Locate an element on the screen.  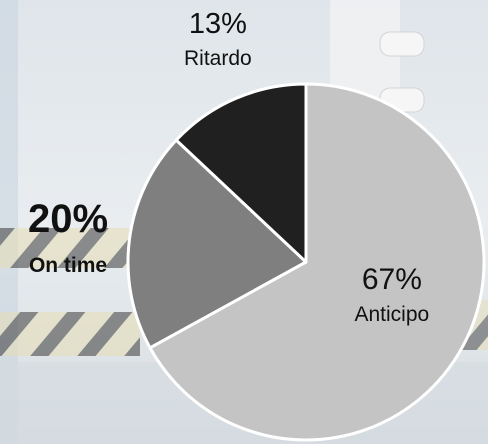
slice-label-ritardo: 13% Ritardo is located at coordinates (218, 39).